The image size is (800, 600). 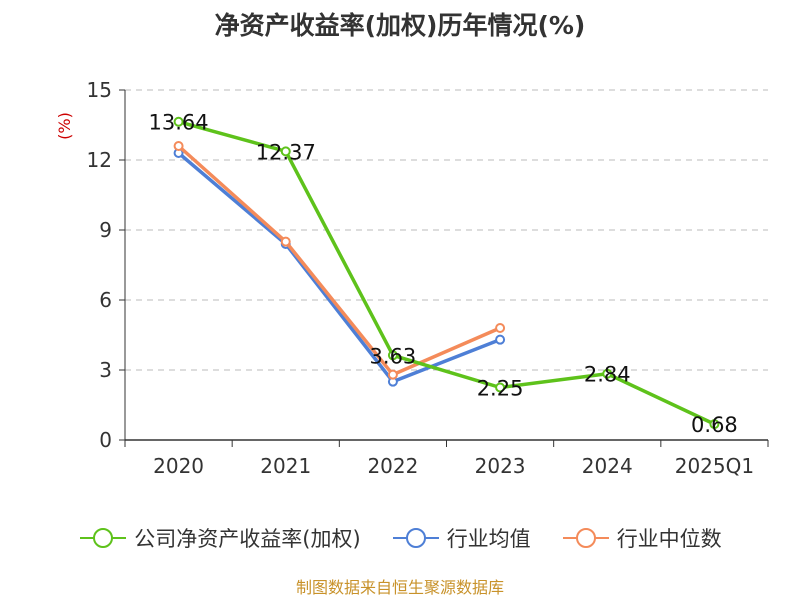 I want to click on x-tick-label: 2022, so click(x=392, y=466).